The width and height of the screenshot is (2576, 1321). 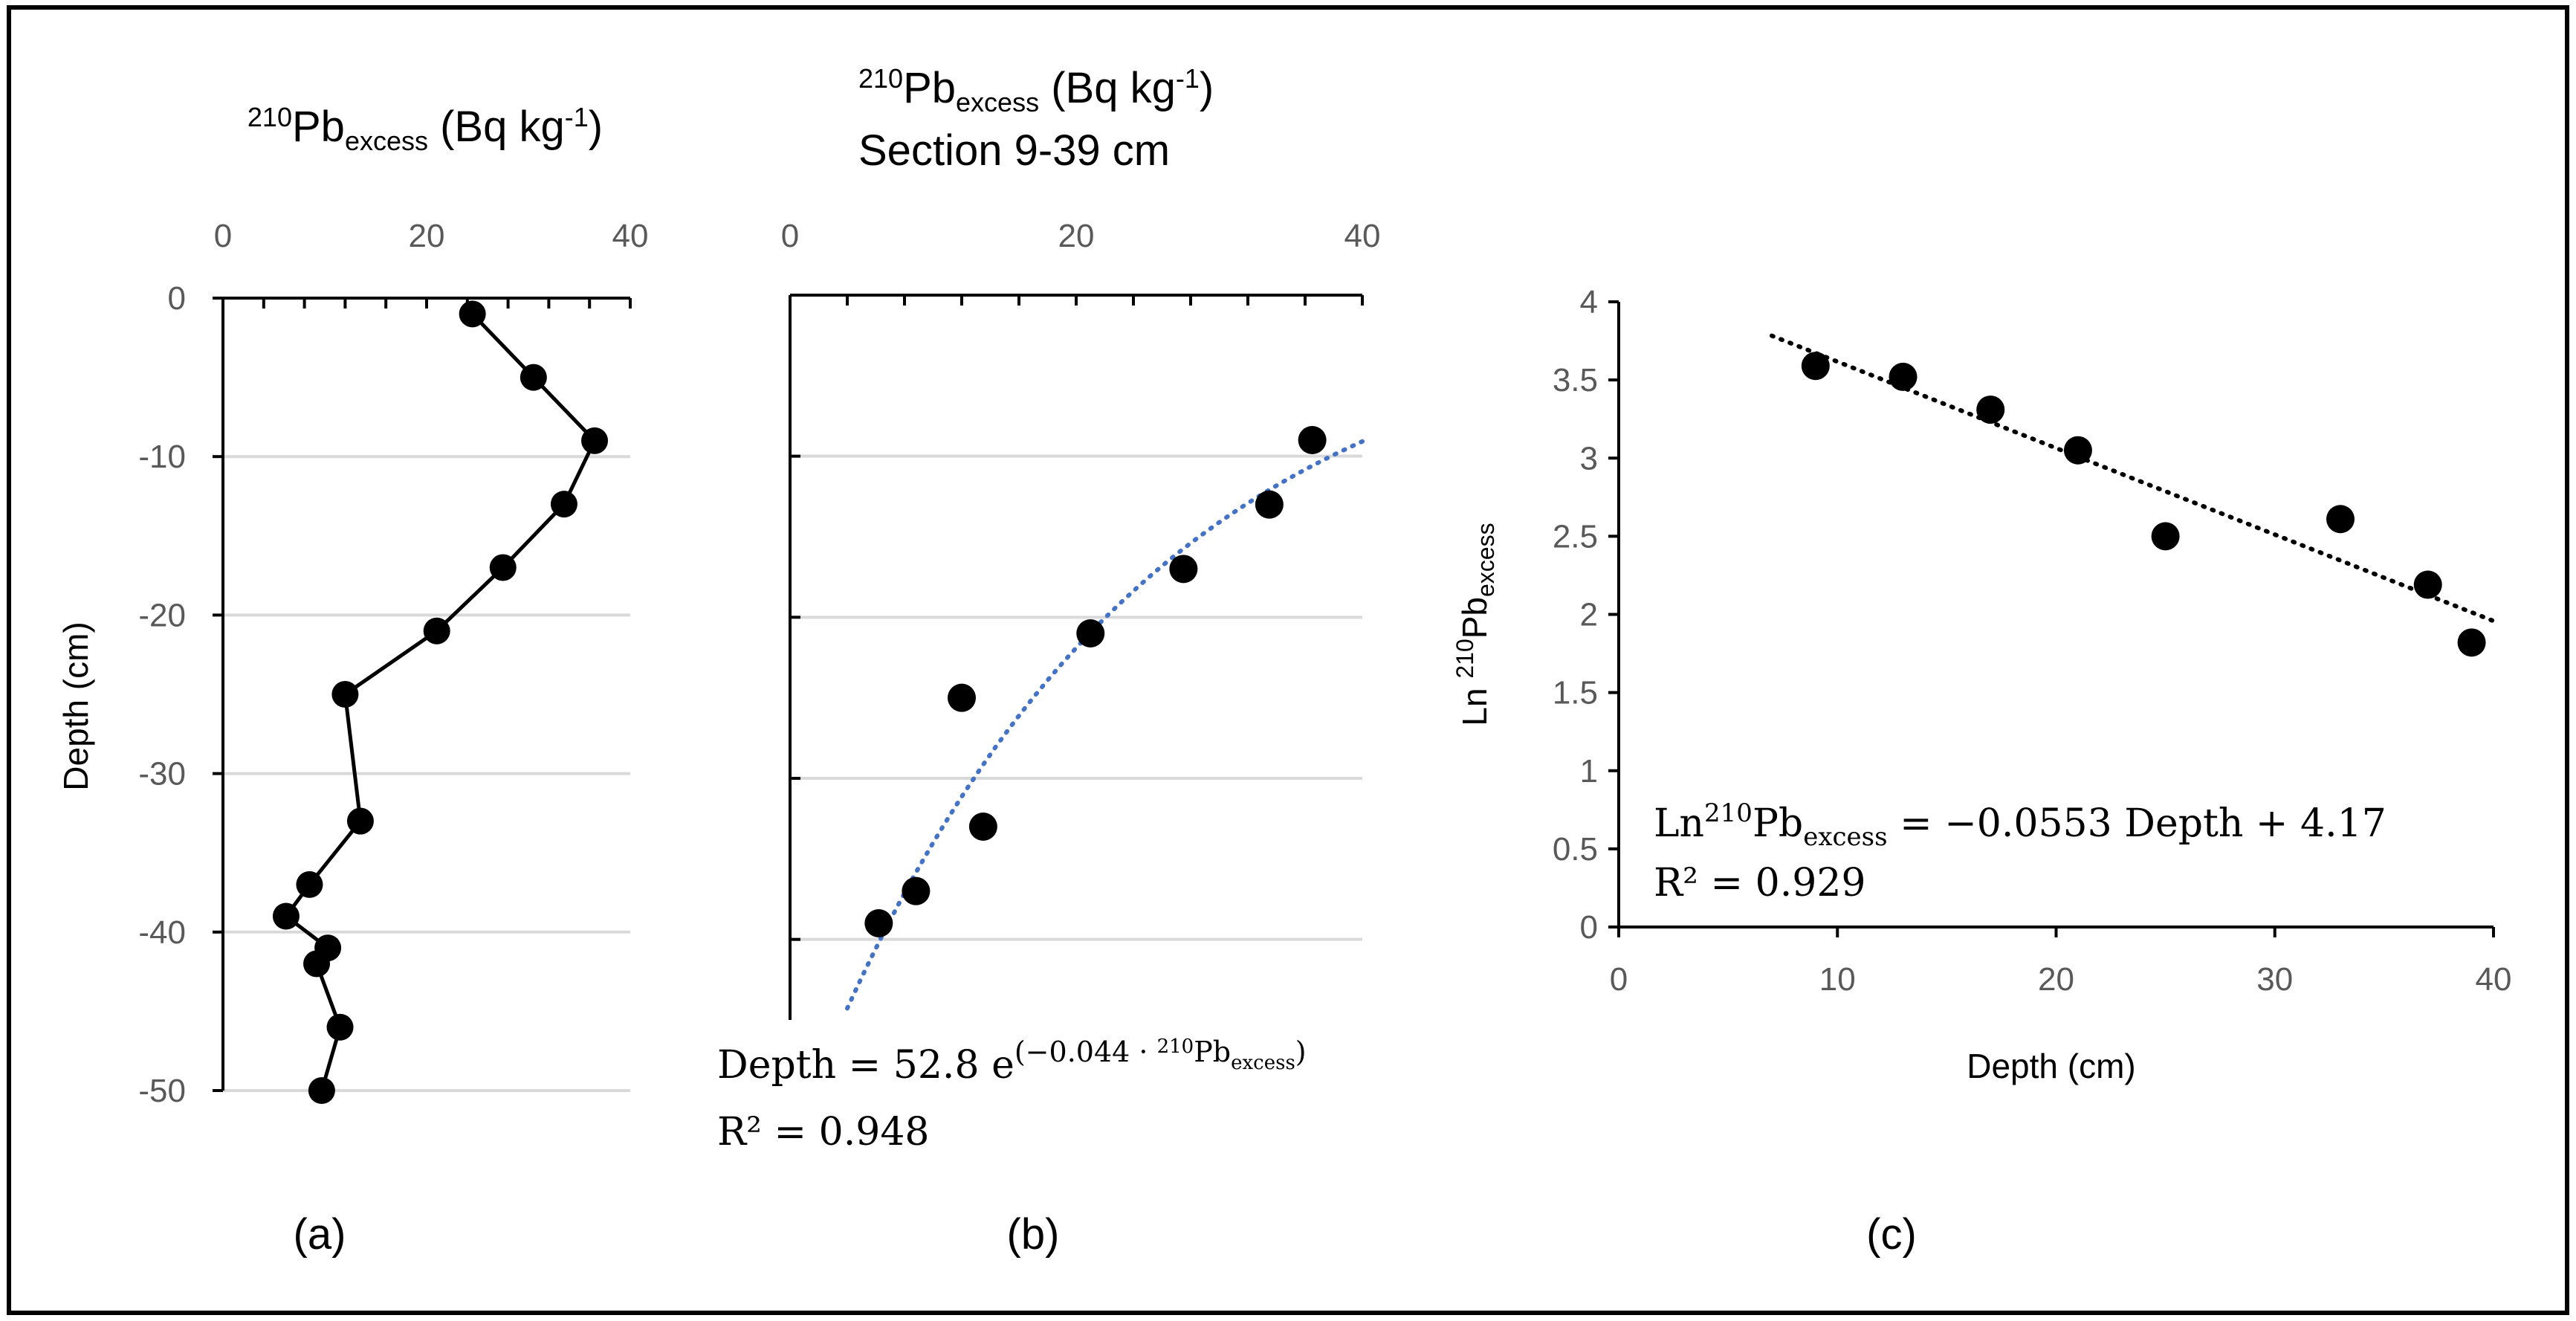 What do you see at coordinates (162, 932) in the screenshot?
I see `panel-a-y-tick-label: -40` at bounding box center [162, 932].